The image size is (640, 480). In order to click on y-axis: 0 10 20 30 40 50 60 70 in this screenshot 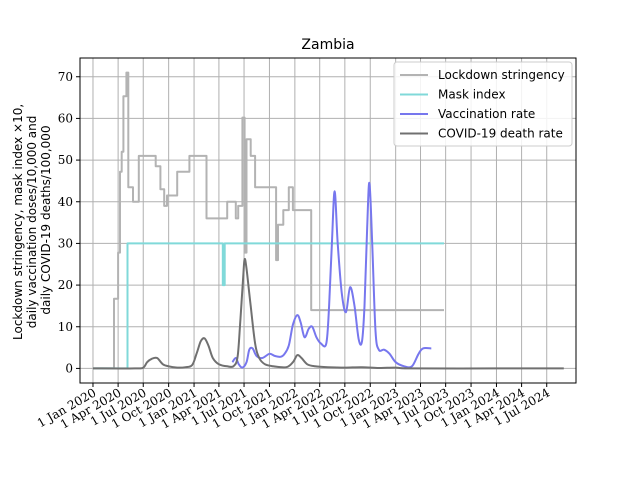, I will do `click(69, 222)`.